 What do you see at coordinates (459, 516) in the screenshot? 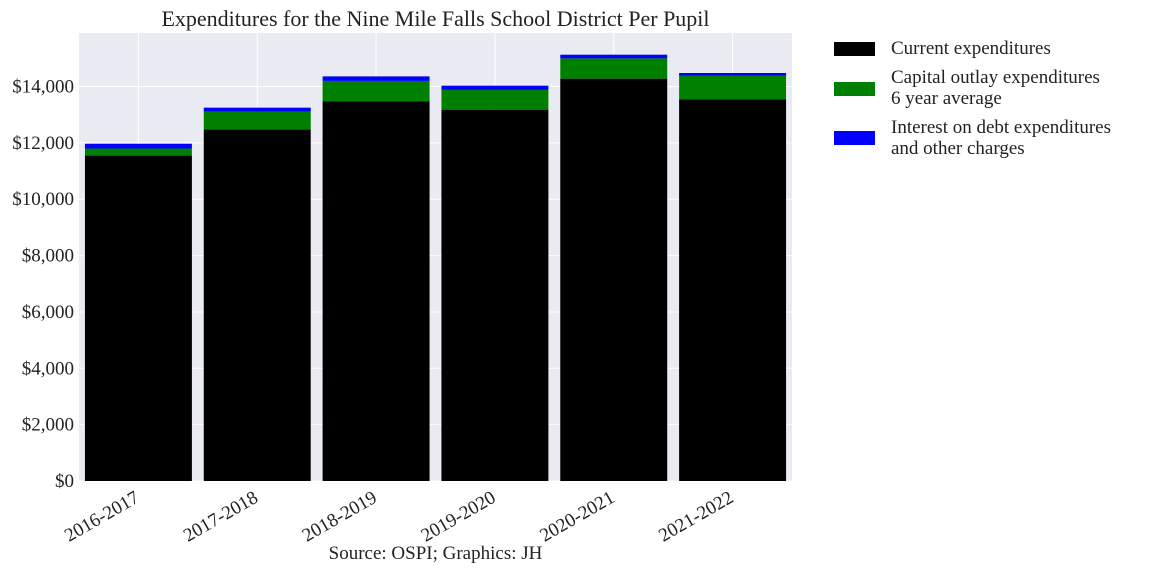
I see `x-tick-label: 2019-2020` at bounding box center [459, 516].